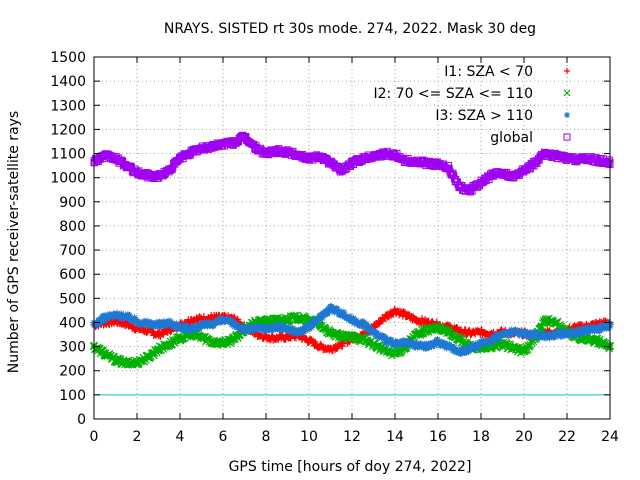 This screenshot has width=640, height=480. What do you see at coordinates (72, 275) in the screenshot?
I see `y-tick-label: 600` at bounding box center [72, 275].